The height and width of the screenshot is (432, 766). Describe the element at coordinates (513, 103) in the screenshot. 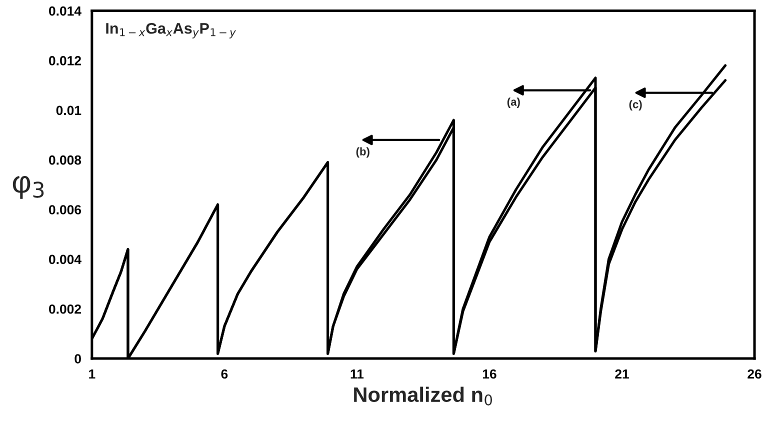

I see `annotation: (a)` at that location.